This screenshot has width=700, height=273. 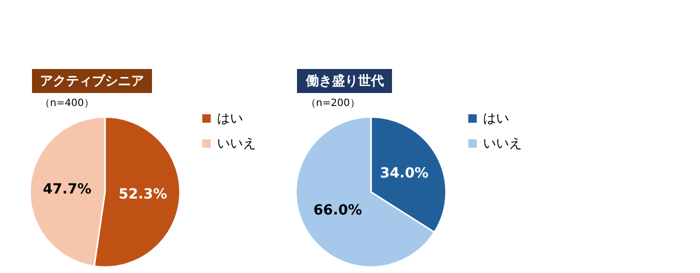 I want to click on chart-title: アクティブシニア, so click(x=92, y=81).